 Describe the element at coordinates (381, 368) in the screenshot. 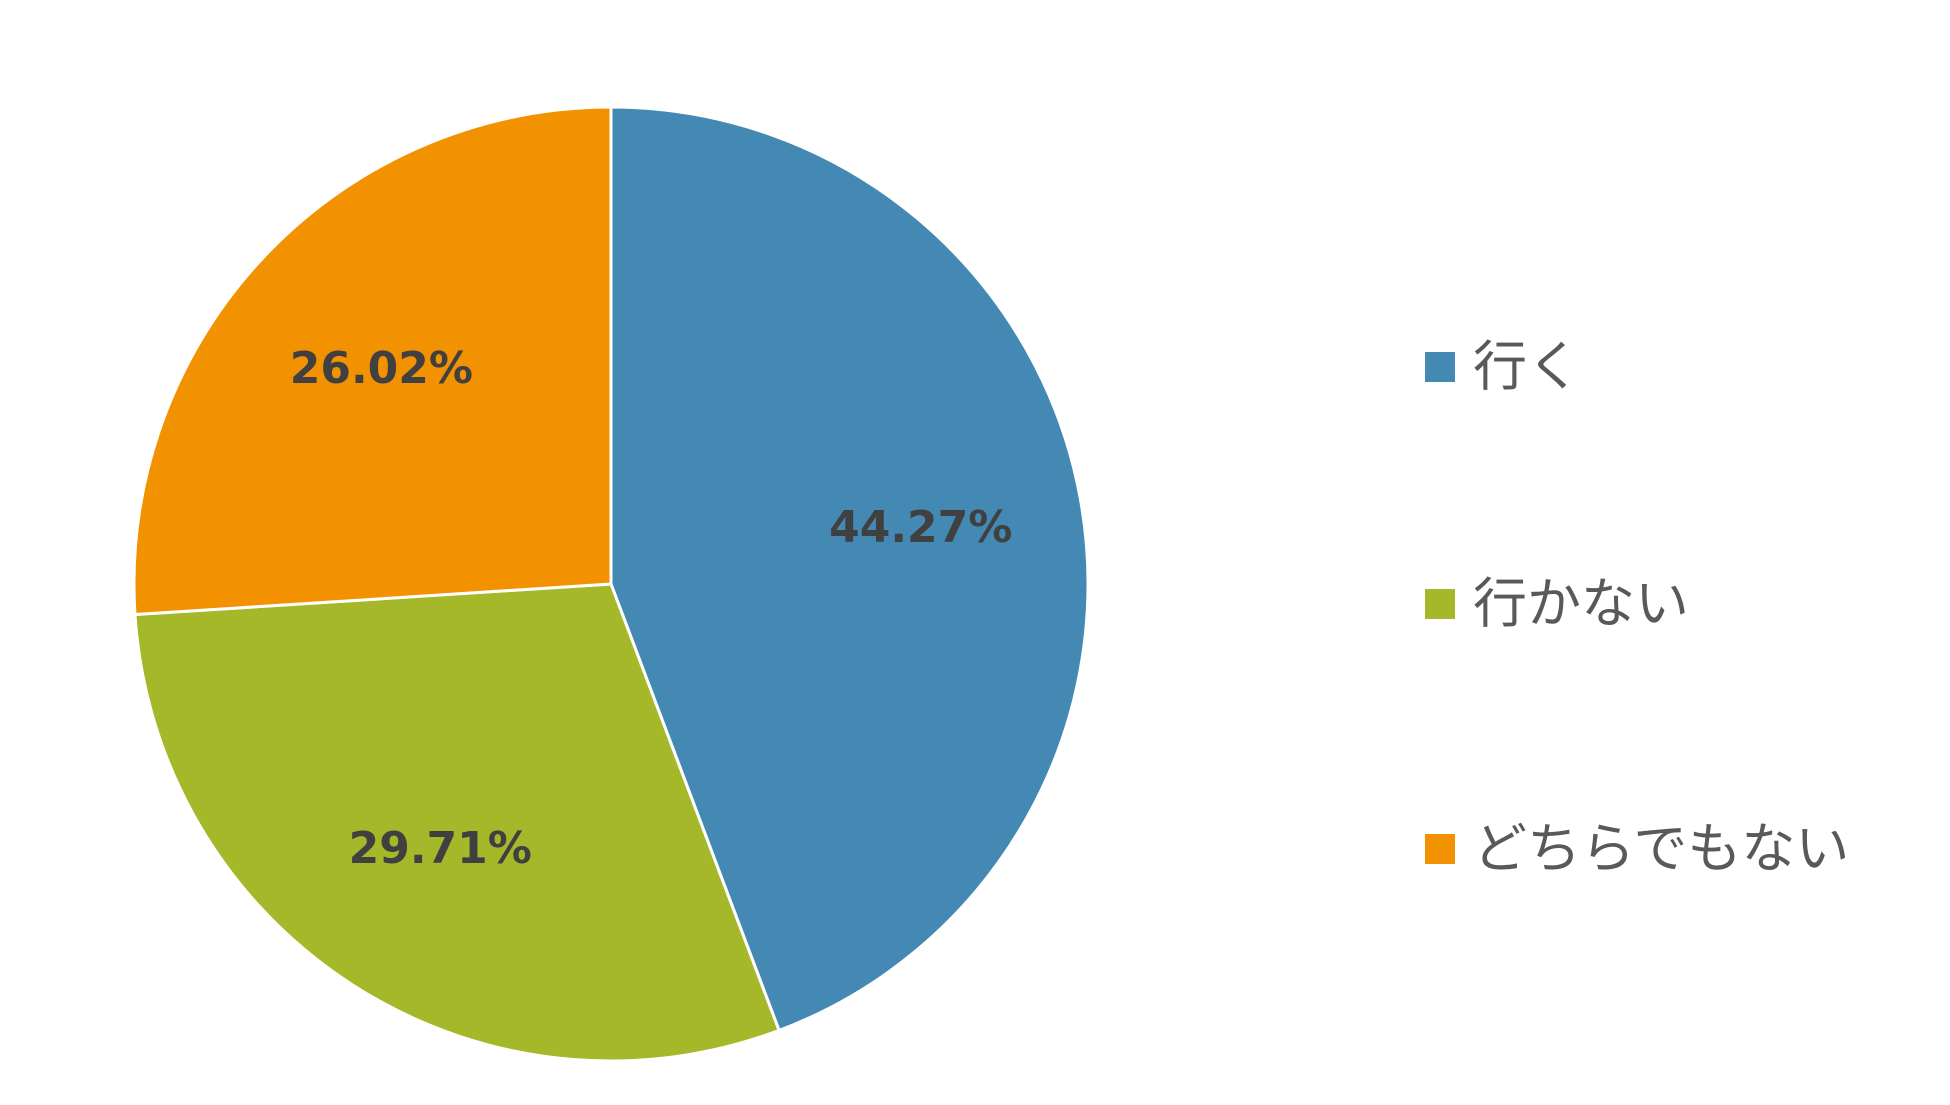

I see `data-label-dochiratemonai: 26.02%` at that location.